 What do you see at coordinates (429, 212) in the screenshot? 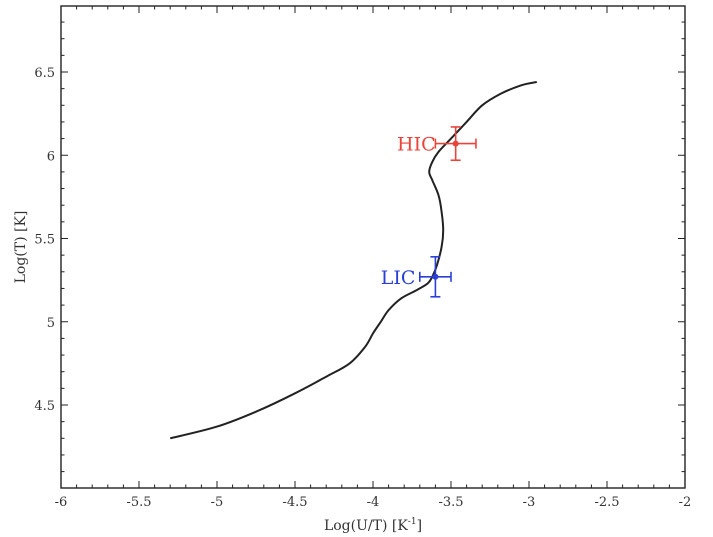
I see `data-points: HIC LIC` at bounding box center [429, 212].